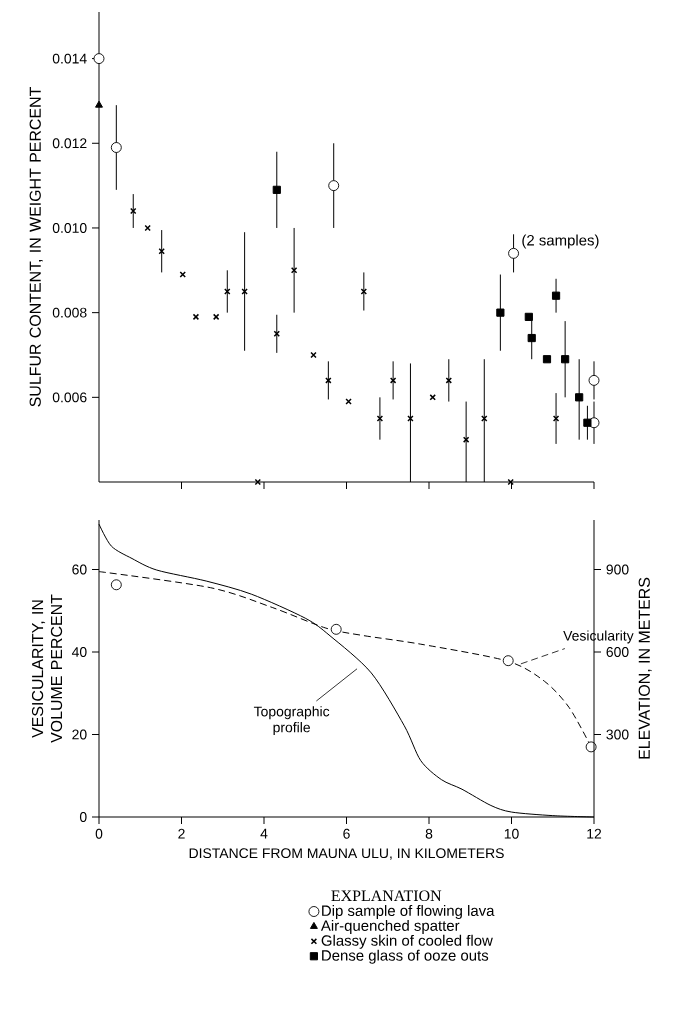 This screenshot has width=683, height=1028. I want to click on text: Vesicularity, so click(598, 637).